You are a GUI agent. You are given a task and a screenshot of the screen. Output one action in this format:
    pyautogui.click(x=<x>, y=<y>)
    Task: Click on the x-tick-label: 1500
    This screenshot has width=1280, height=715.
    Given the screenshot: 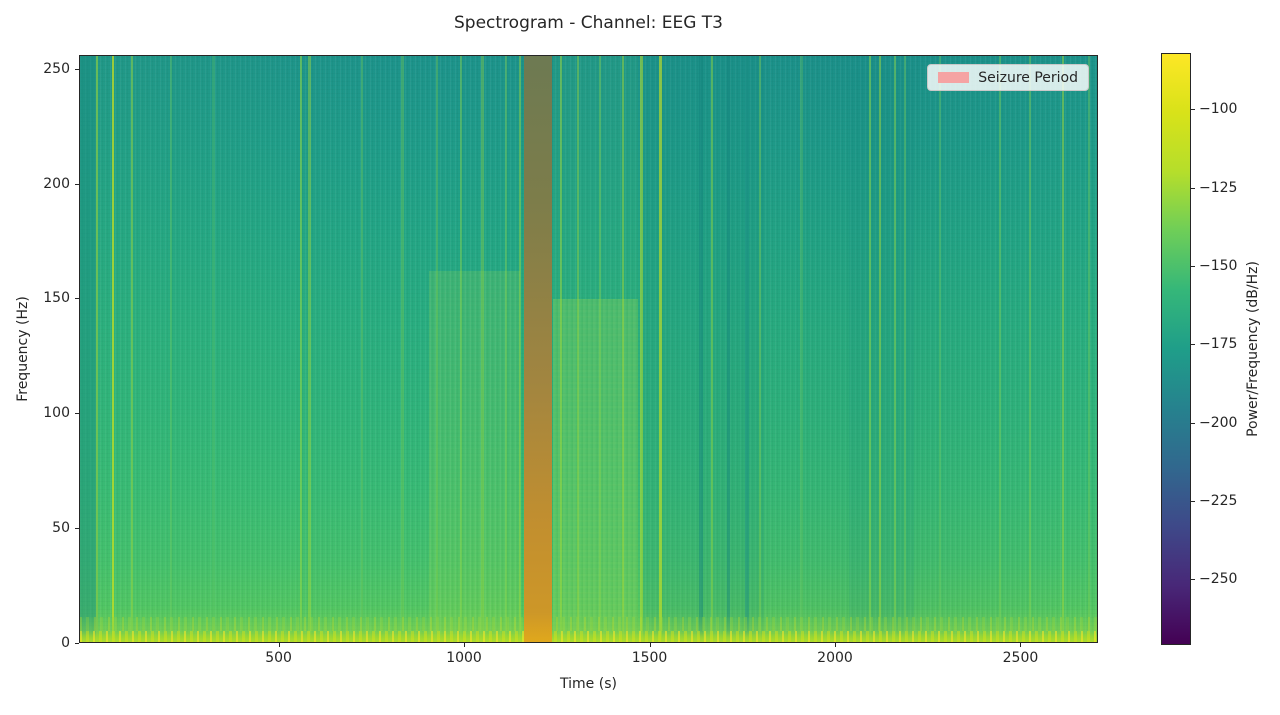 What is the action you would take?
    pyautogui.click(x=649, y=658)
    